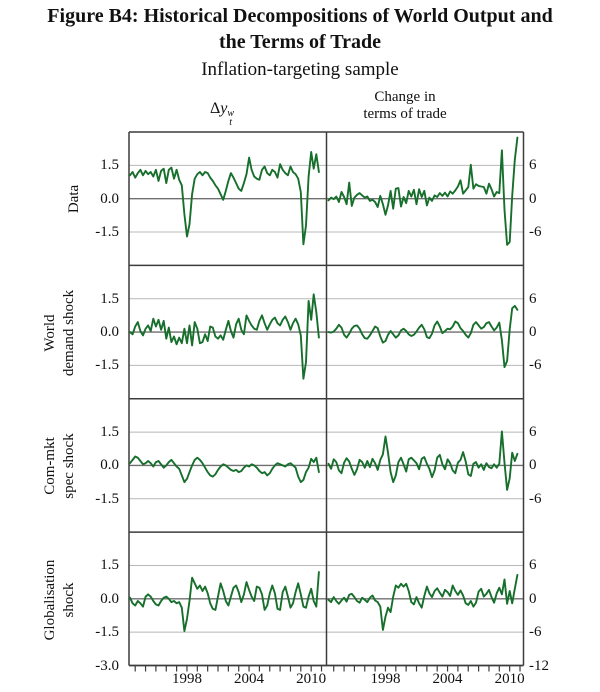  What do you see at coordinates (224, 336) in the screenshot?
I see `series-line-world-demand-dy` at bounding box center [224, 336].